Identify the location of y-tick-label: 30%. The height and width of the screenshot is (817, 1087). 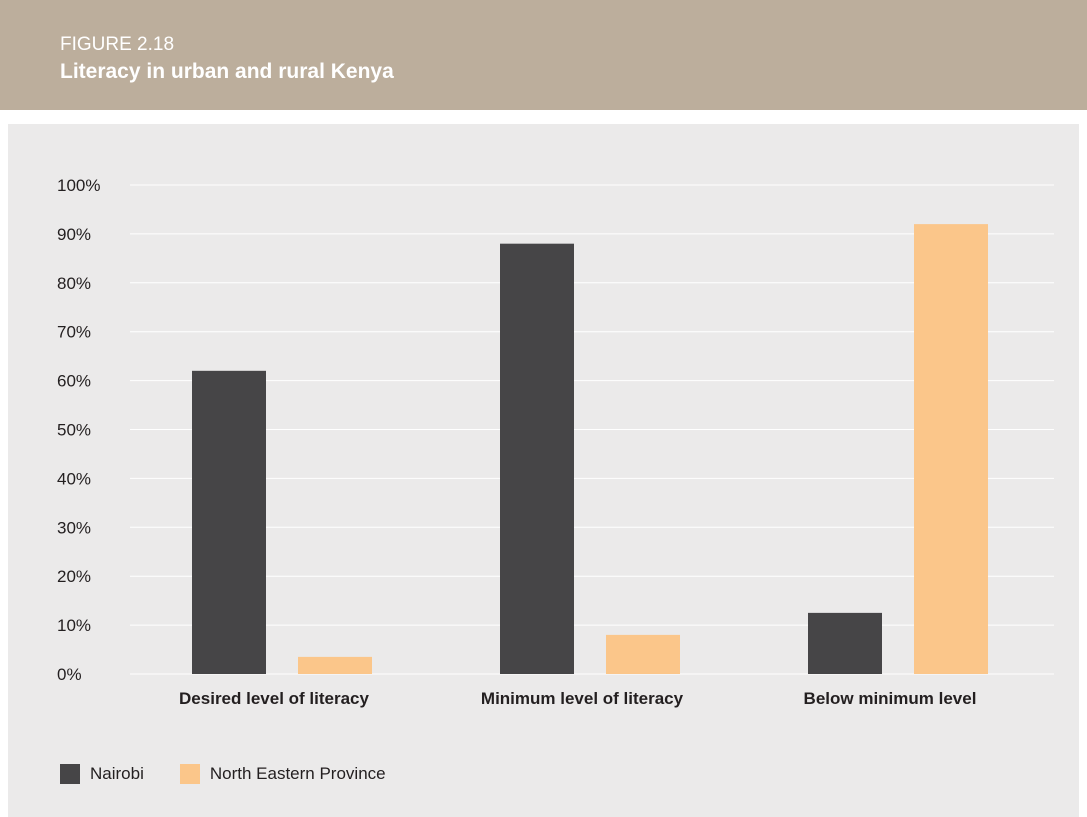
(74, 527).